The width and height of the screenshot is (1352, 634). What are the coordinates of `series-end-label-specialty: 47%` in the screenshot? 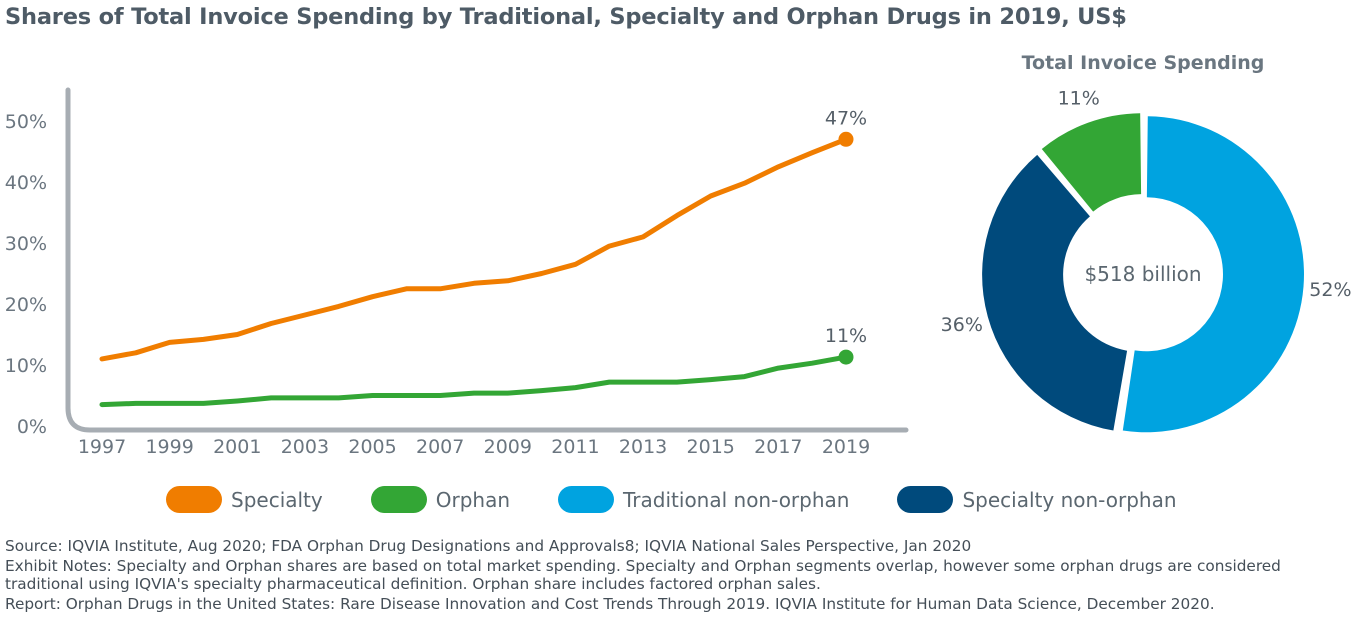 It's located at (846, 118).